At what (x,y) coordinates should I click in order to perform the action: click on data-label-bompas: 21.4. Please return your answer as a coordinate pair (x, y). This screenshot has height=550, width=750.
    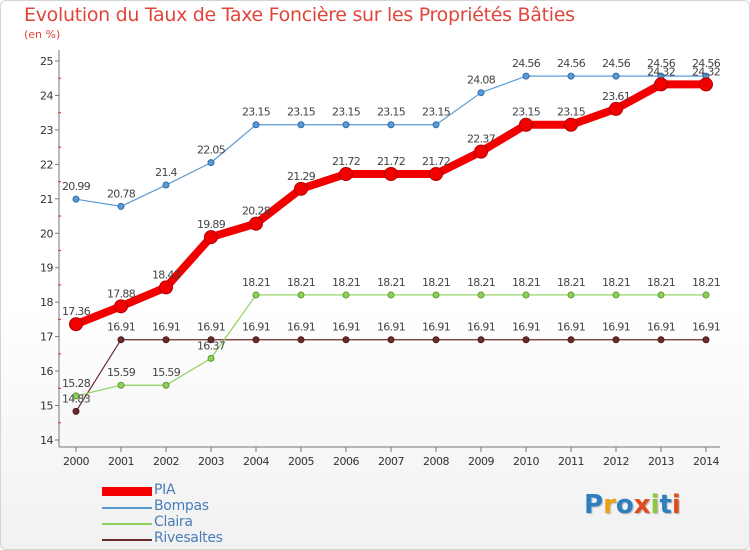
    Looking at the image, I should click on (166, 172).